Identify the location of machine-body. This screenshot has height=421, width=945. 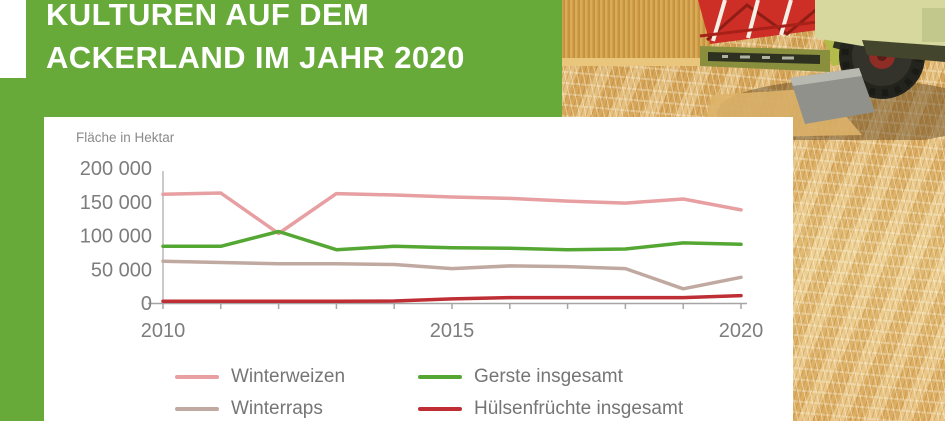
(880, 25).